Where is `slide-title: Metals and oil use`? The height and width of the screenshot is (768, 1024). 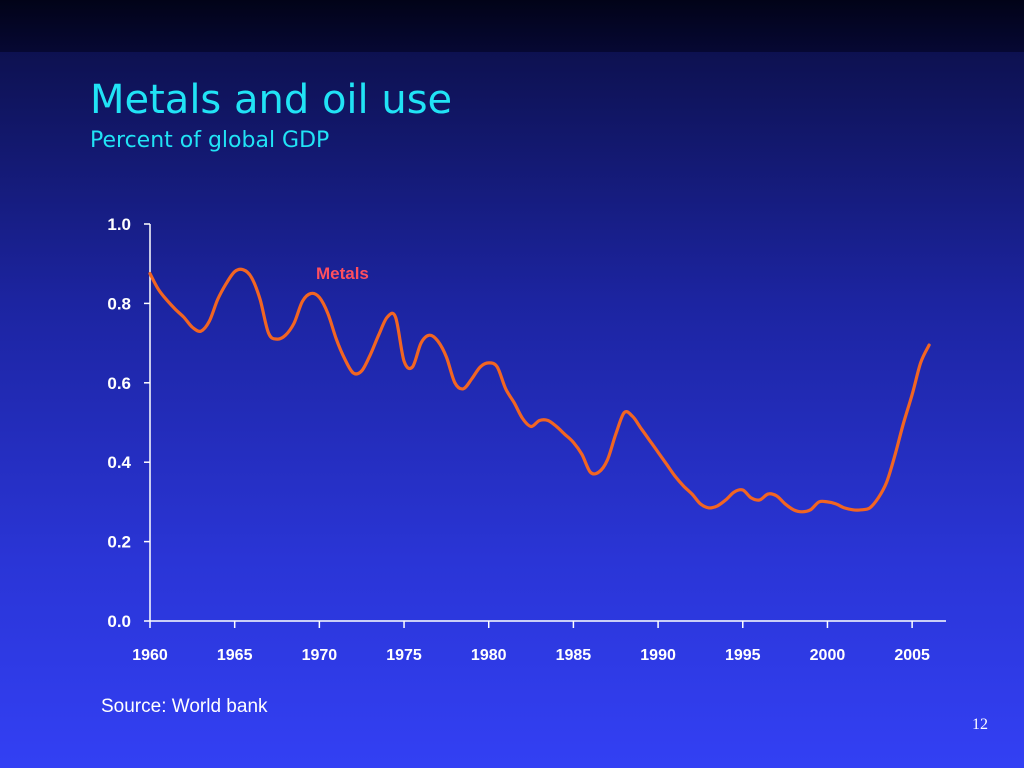
slide-title: Metals and oil use is located at coordinates (271, 100).